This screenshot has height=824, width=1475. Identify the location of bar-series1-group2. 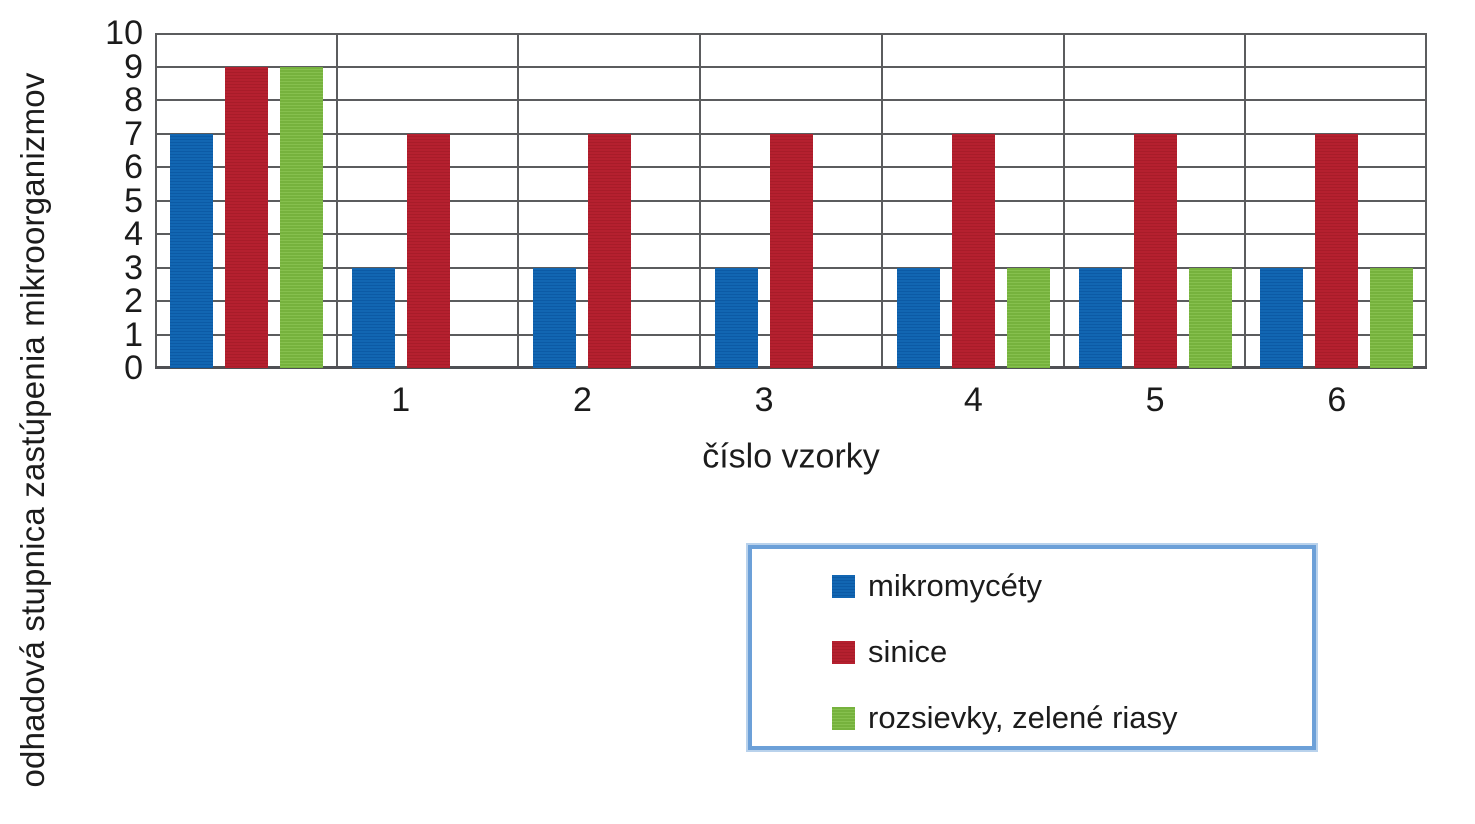
(610, 250).